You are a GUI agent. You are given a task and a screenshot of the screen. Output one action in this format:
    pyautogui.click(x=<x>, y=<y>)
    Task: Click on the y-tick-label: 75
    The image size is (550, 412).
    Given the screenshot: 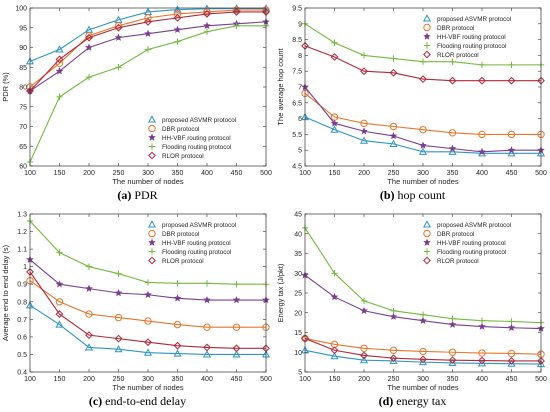 What is the action you would take?
    pyautogui.click(x=23, y=107)
    